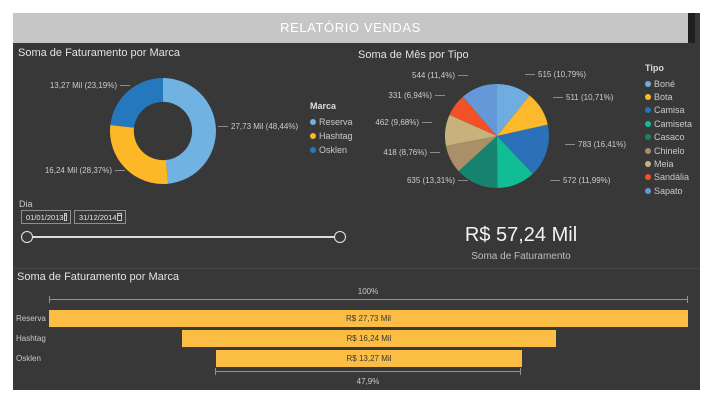  Describe the element at coordinates (46, 217) in the screenshot. I see `date-start-input: 01/01/2013` at that location.